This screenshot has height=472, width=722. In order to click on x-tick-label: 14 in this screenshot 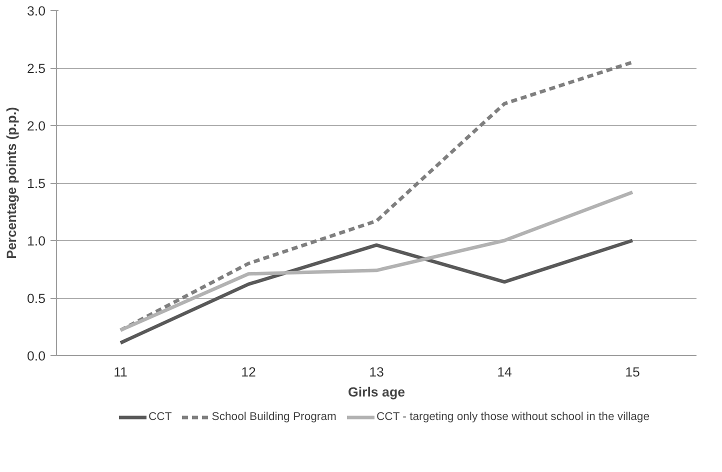, I will do `click(504, 372)`.